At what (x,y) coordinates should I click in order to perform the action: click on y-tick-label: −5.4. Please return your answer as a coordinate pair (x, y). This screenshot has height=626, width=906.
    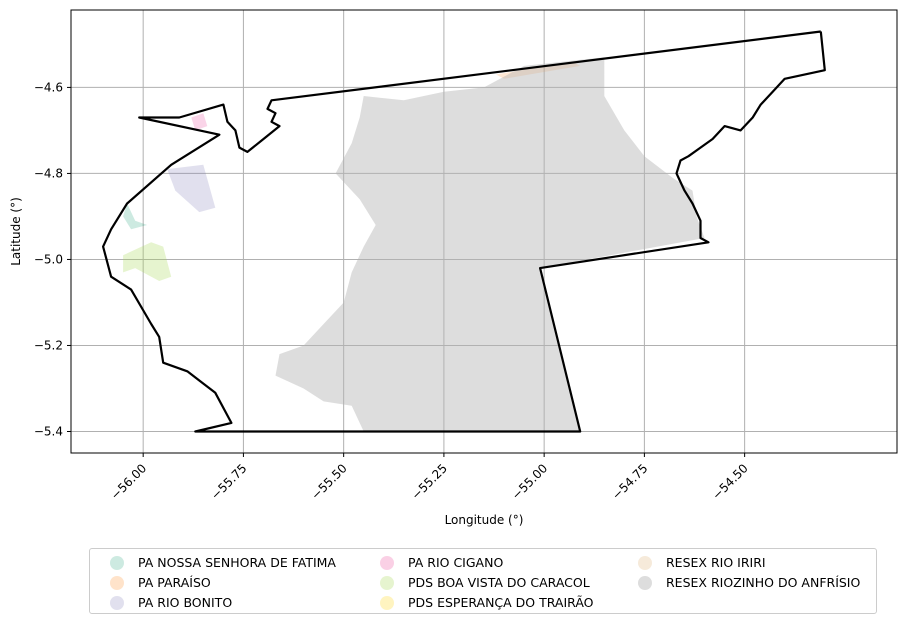
    Looking at the image, I should click on (48, 431).